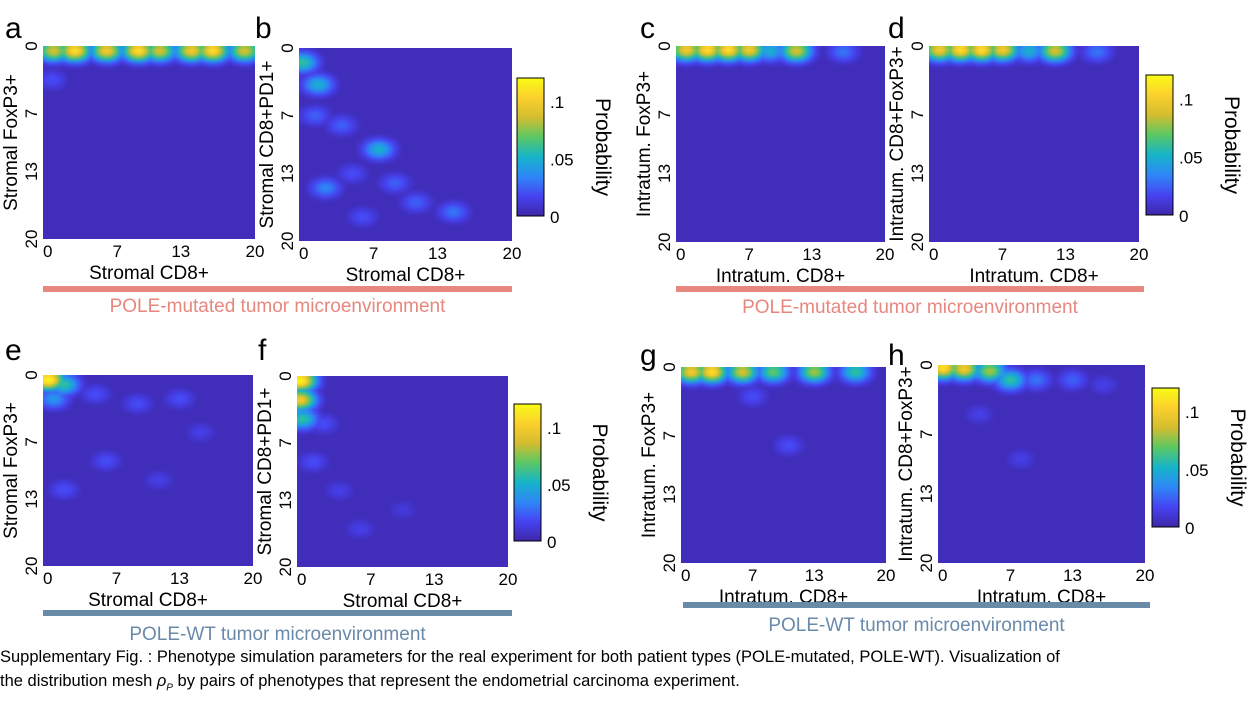  What do you see at coordinates (1065, 254) in the screenshot?
I see `x-tick-label-d: 13` at bounding box center [1065, 254].